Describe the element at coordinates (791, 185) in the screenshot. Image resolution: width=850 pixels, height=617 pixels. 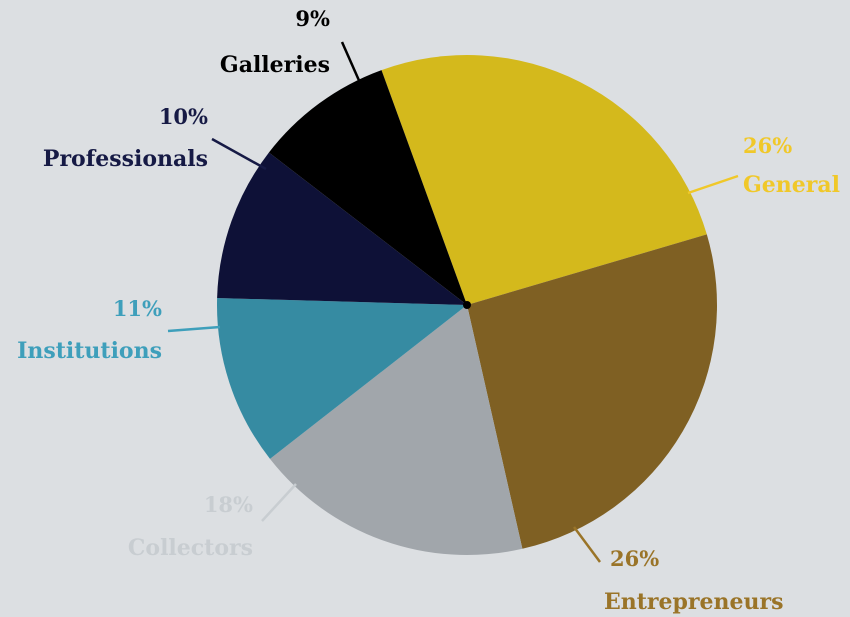
I see `slice-label-general: General` at that location.